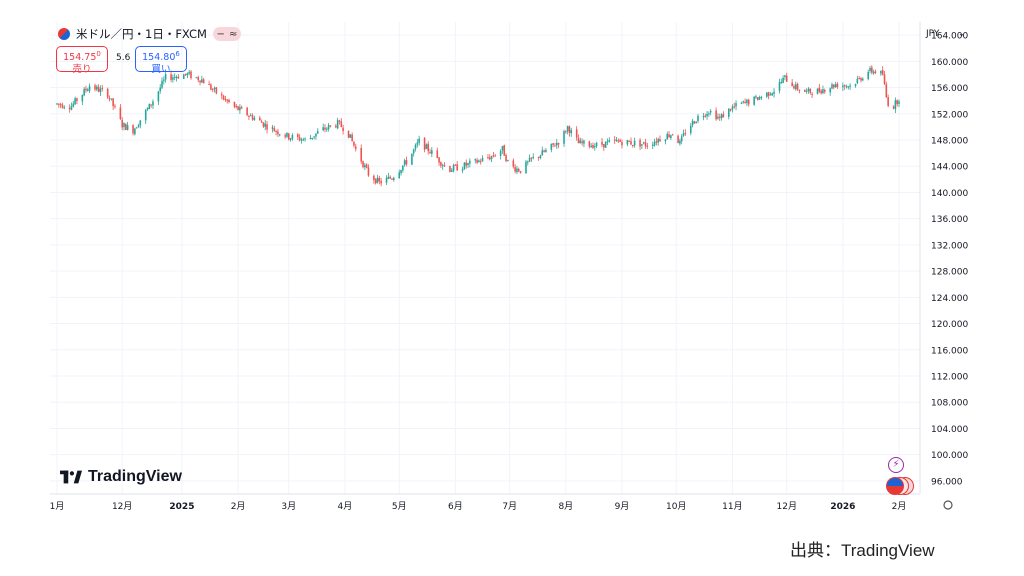 The image size is (1024, 576). Describe the element at coordinates (949, 115) in the screenshot. I see `y-tick-label: 152.000` at that location.